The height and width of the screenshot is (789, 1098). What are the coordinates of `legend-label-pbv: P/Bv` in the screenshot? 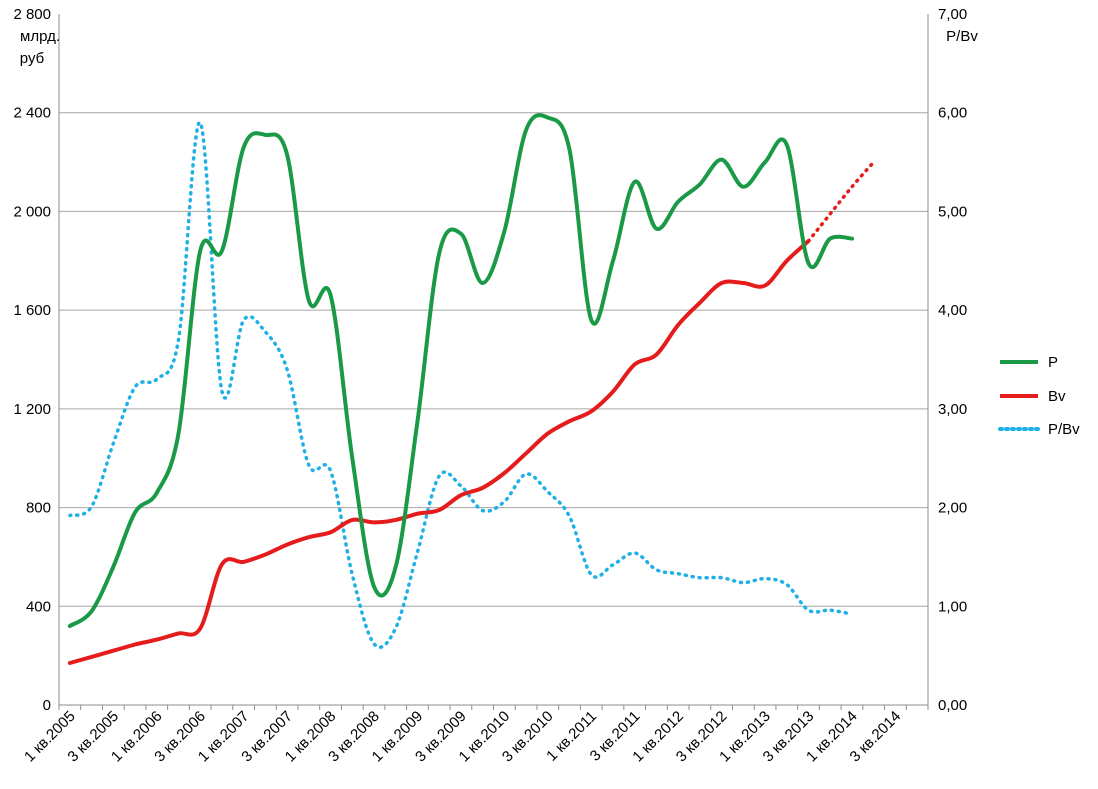 It's located at (1064, 429).